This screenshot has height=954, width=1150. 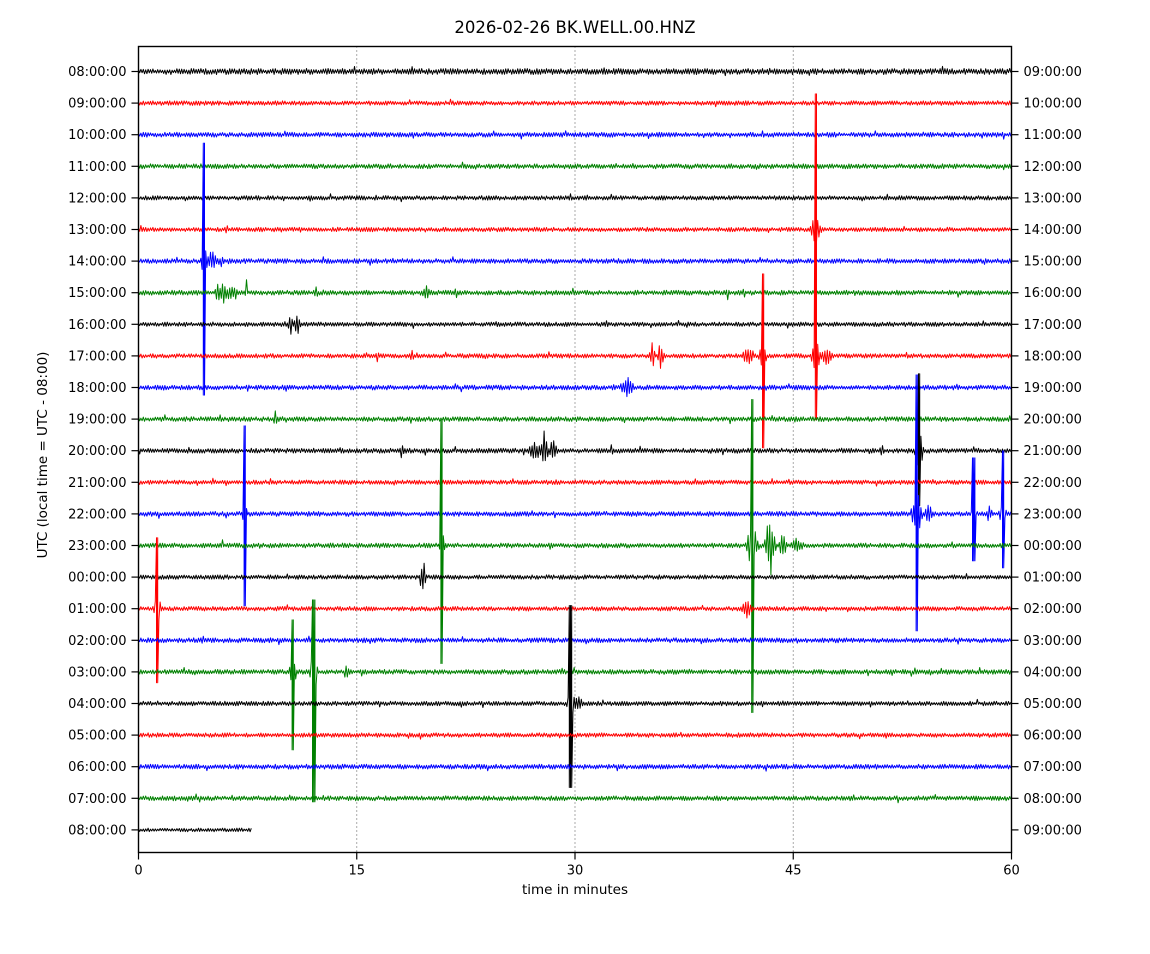 I want to click on left-time-label: 06:00:00, so click(x=97, y=767).